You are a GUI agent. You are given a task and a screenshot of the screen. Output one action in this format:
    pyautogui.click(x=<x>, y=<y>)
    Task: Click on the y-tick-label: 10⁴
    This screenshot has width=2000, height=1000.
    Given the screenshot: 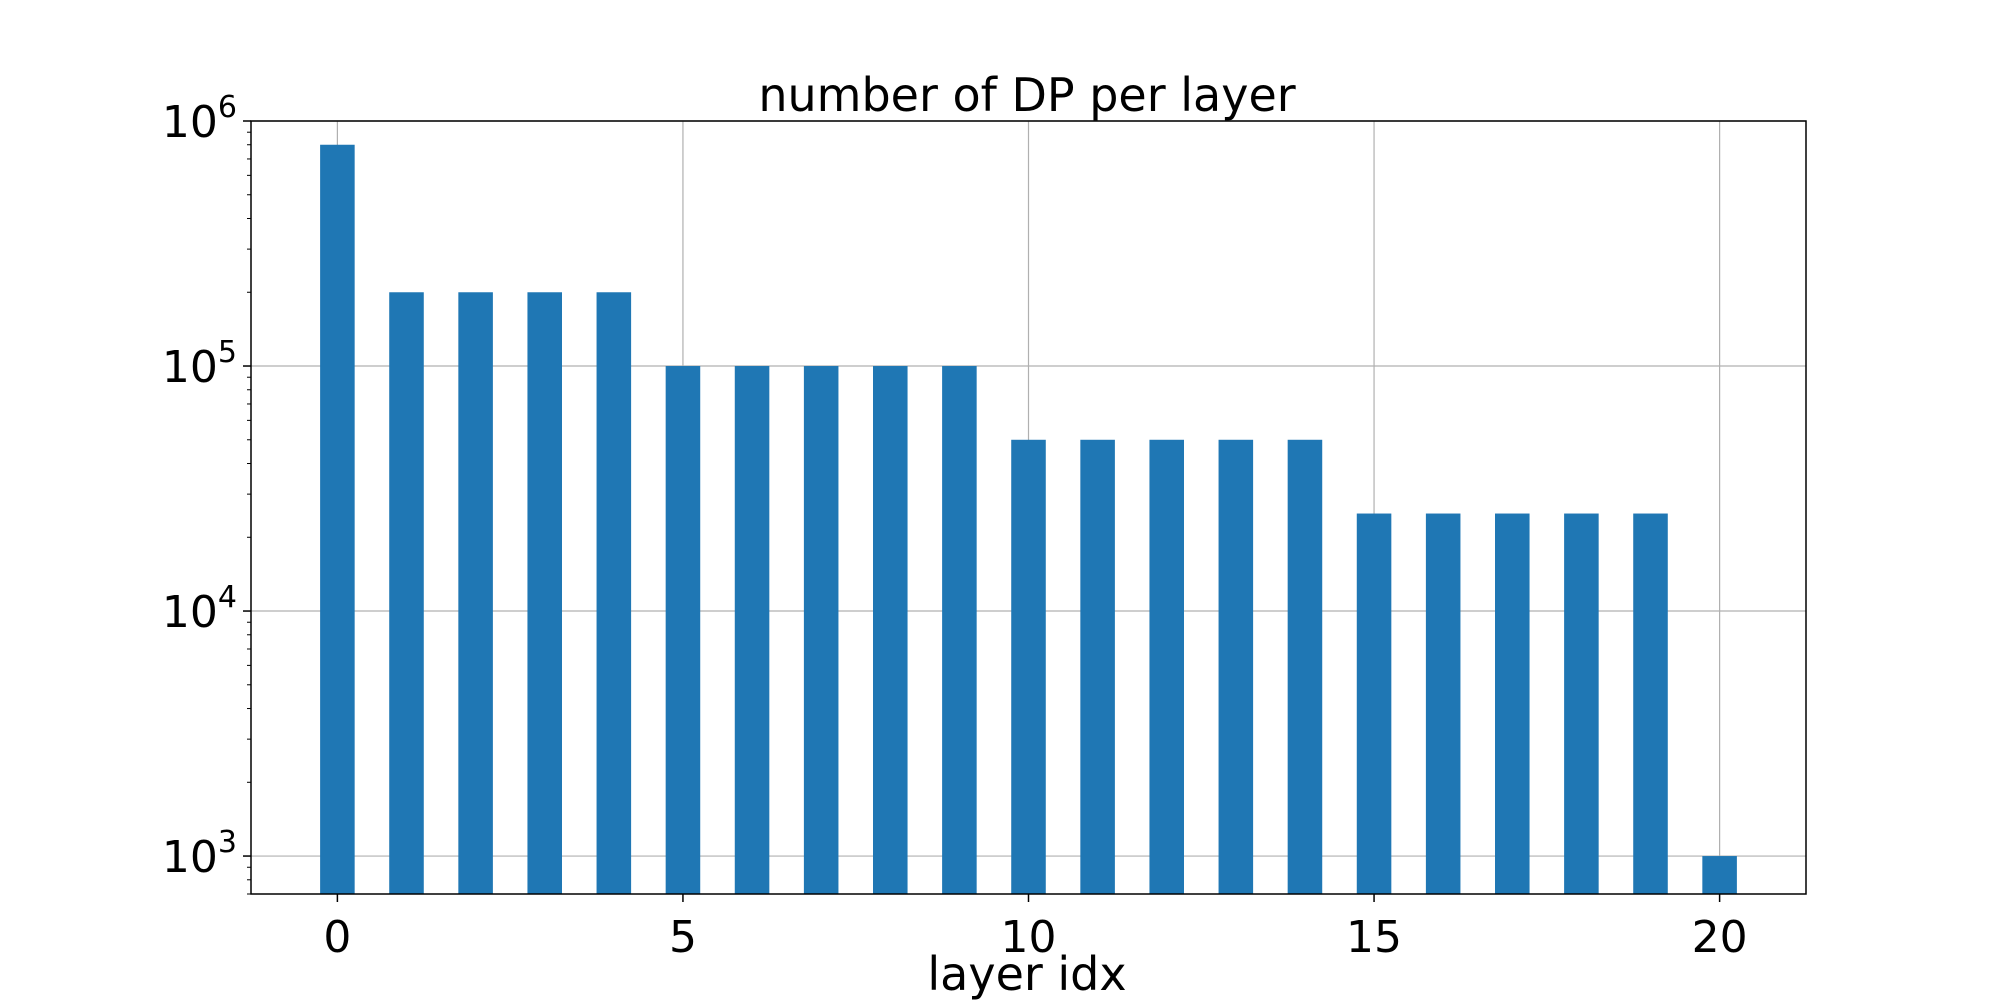 What is the action you would take?
    pyautogui.click(x=199, y=609)
    